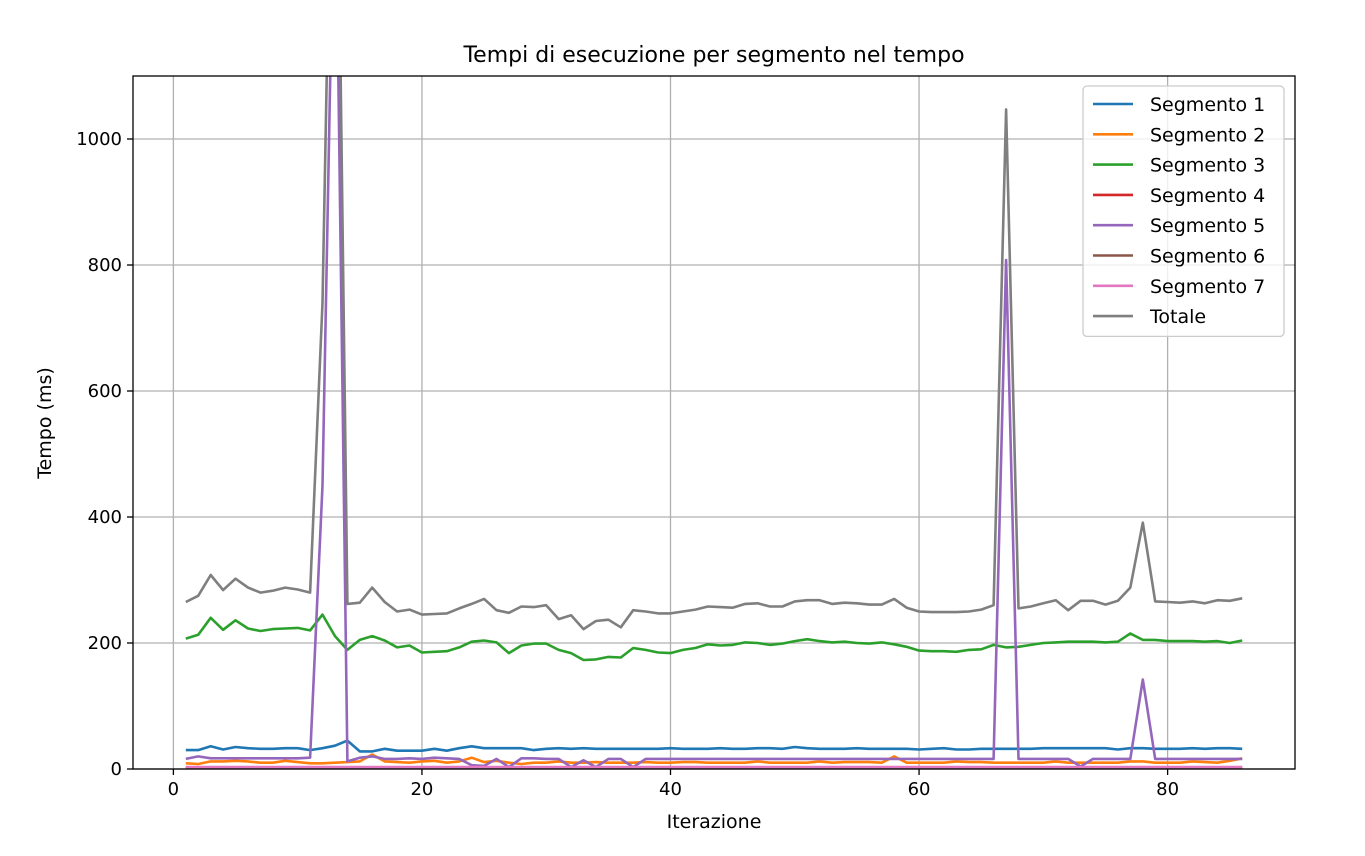  What do you see at coordinates (1207, 166) in the screenshot?
I see `legend-label-segmento-3: Segmento 3` at bounding box center [1207, 166].